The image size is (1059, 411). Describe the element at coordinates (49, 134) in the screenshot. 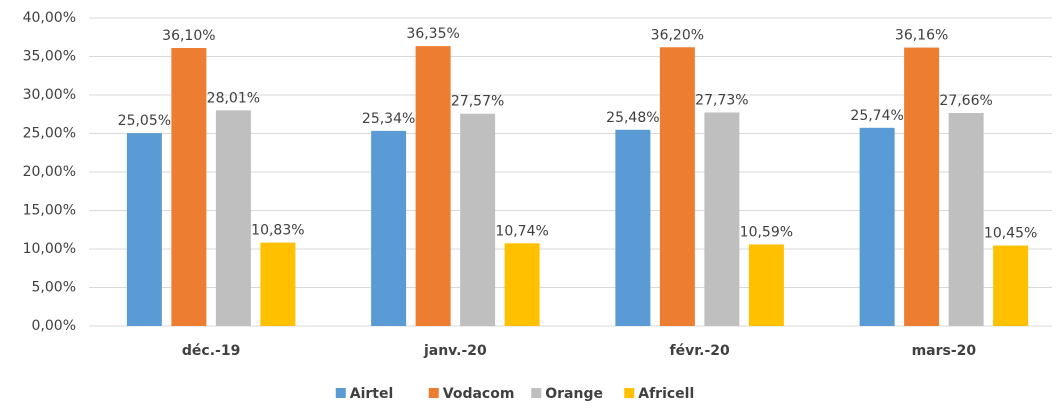

I see `y-tick-label: 25,00%` at that location.